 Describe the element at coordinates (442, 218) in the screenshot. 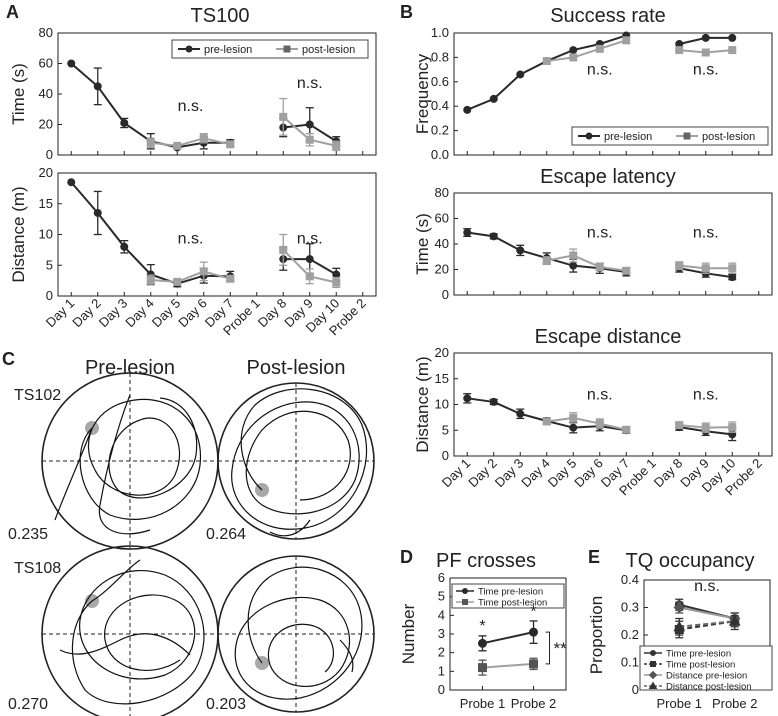

I see `y-tick-label: 60` at that location.